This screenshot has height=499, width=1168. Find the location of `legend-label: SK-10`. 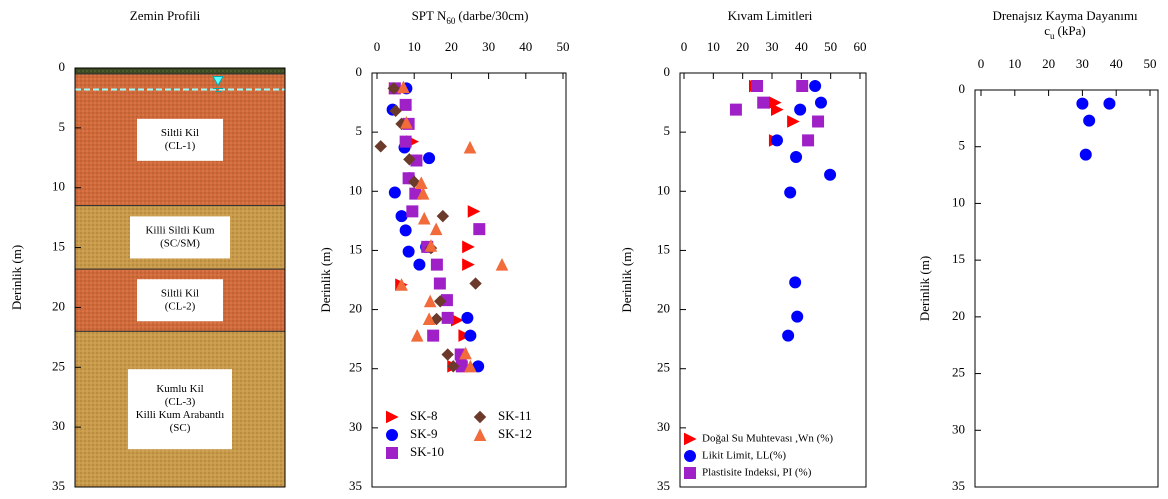

legend-label: SK-10 is located at coordinates (427, 451).